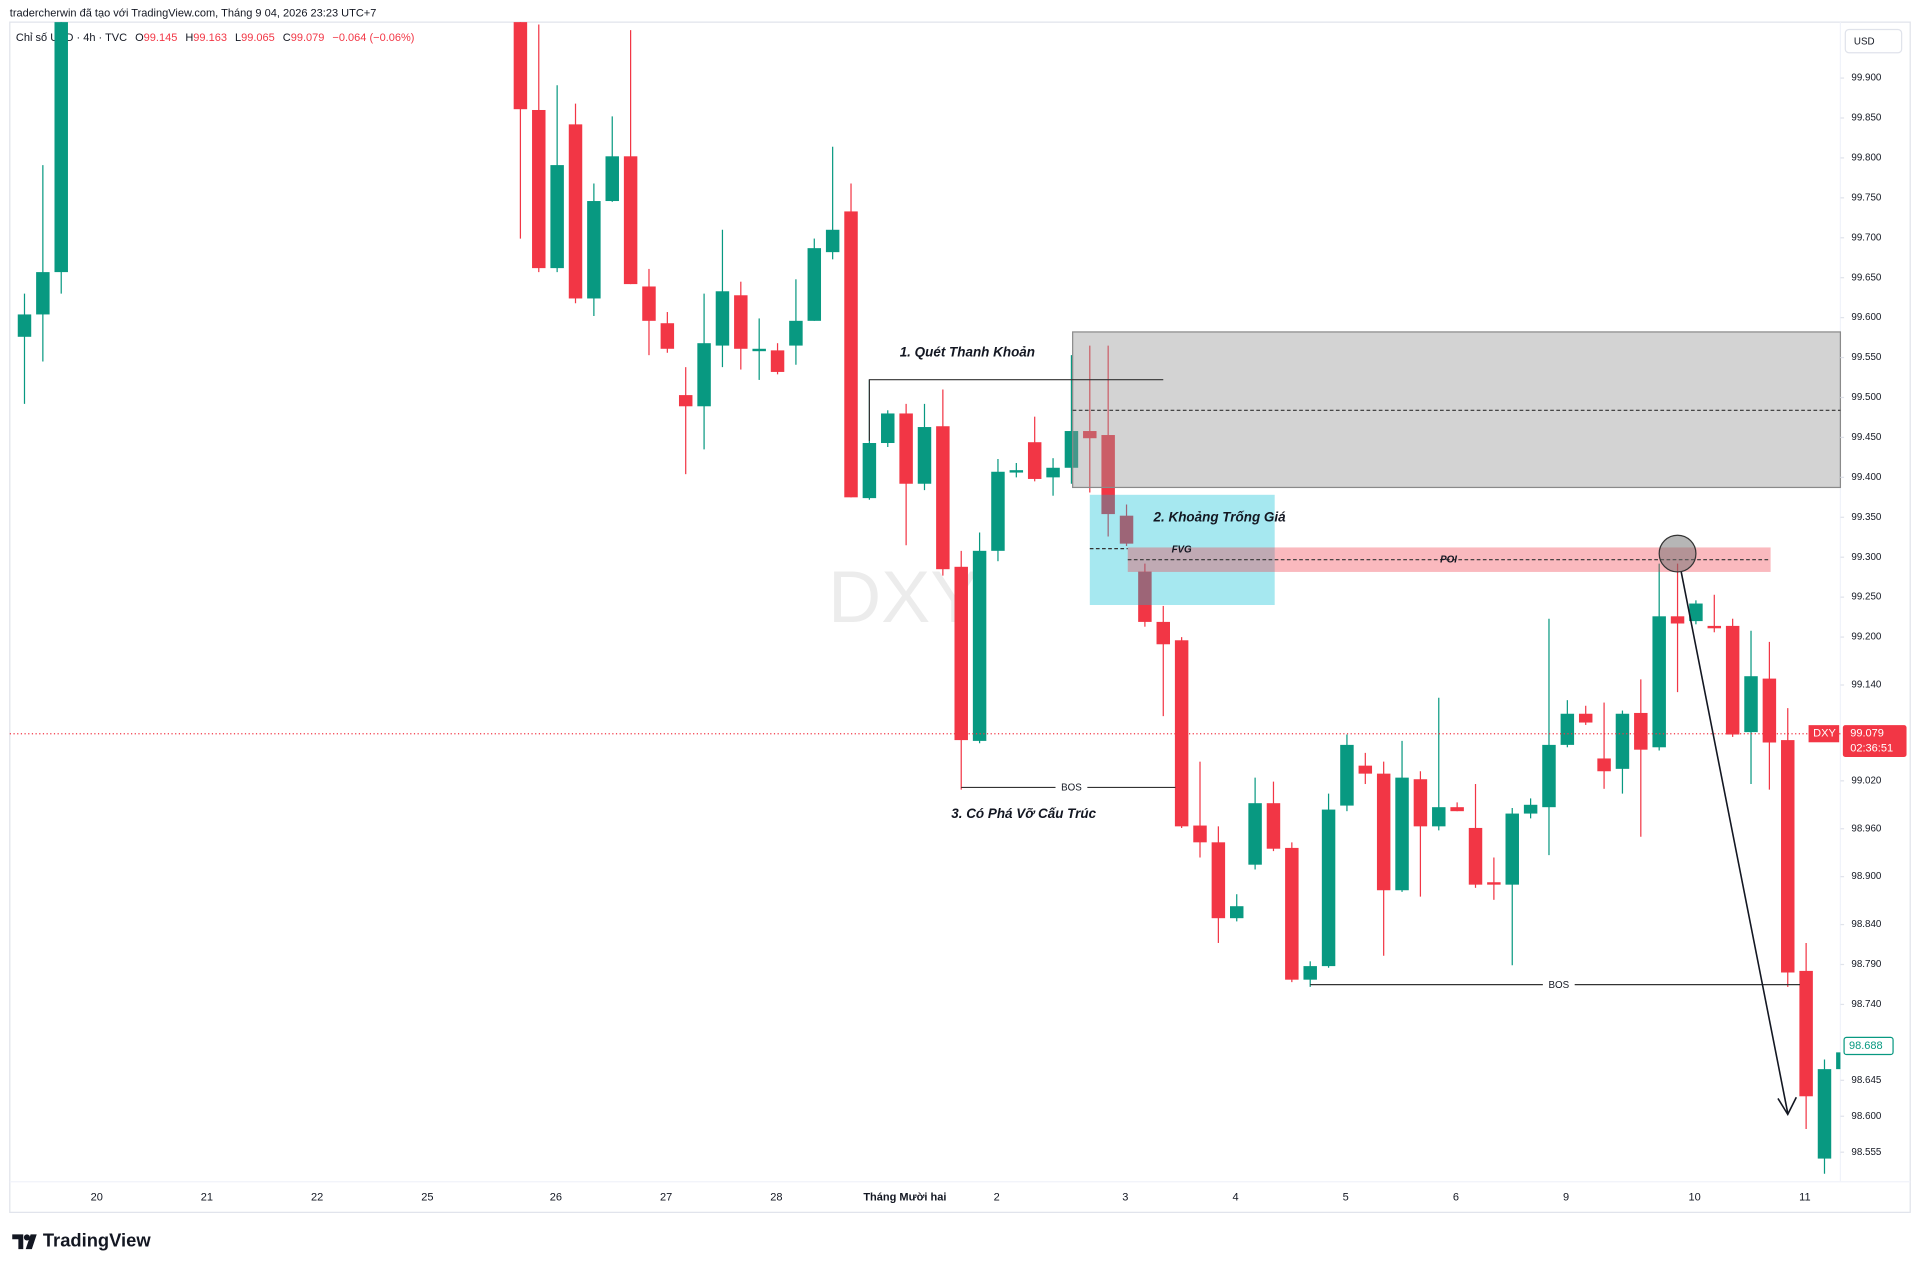 This screenshot has width=1920, height=1270. I want to click on y-tick-label: 99.650, so click(1866, 277).